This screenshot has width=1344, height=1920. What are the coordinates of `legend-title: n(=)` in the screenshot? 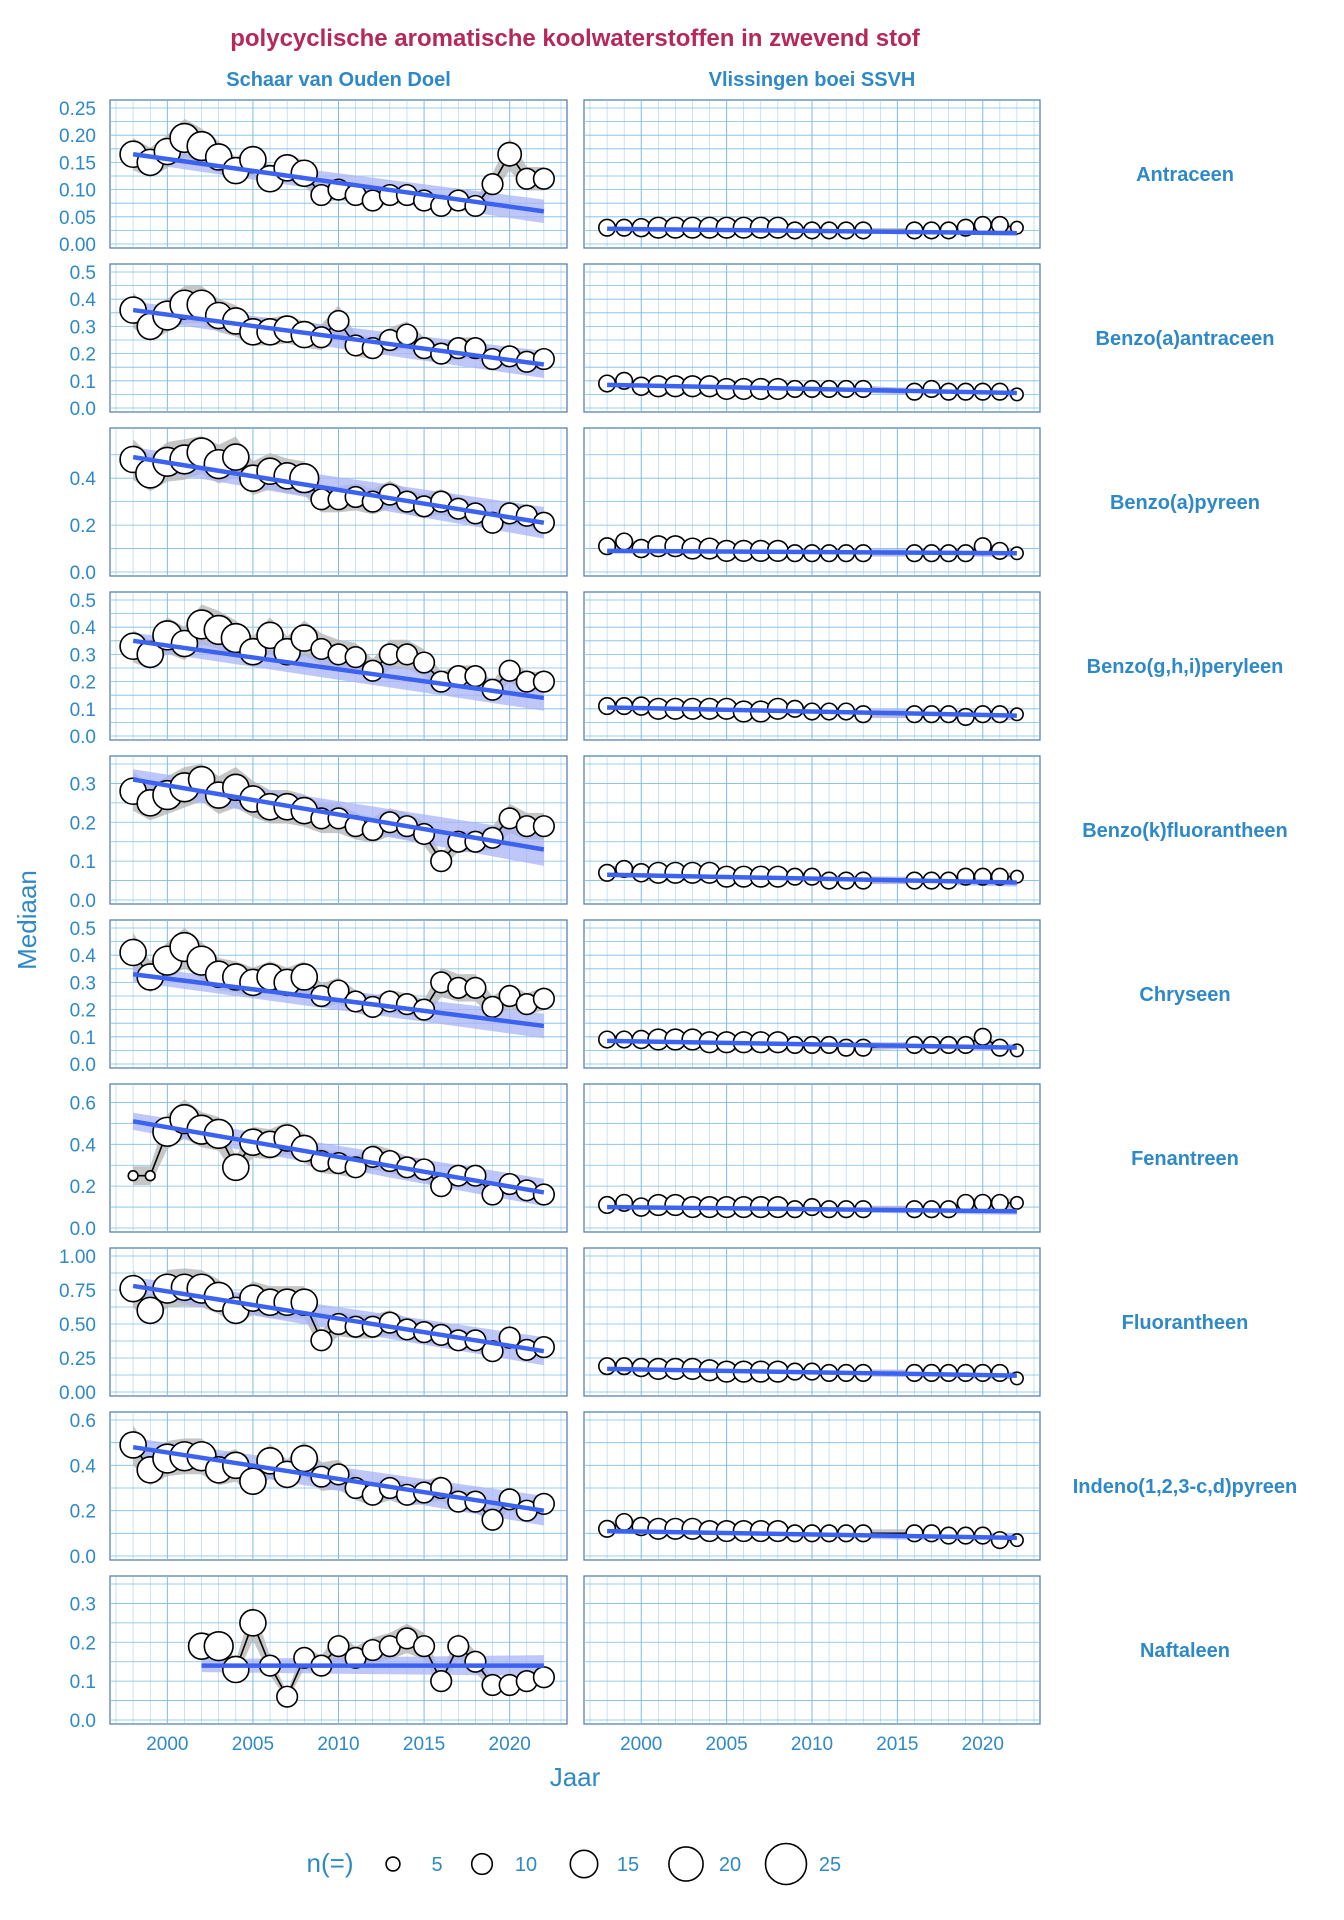 It's located at (330, 1863).